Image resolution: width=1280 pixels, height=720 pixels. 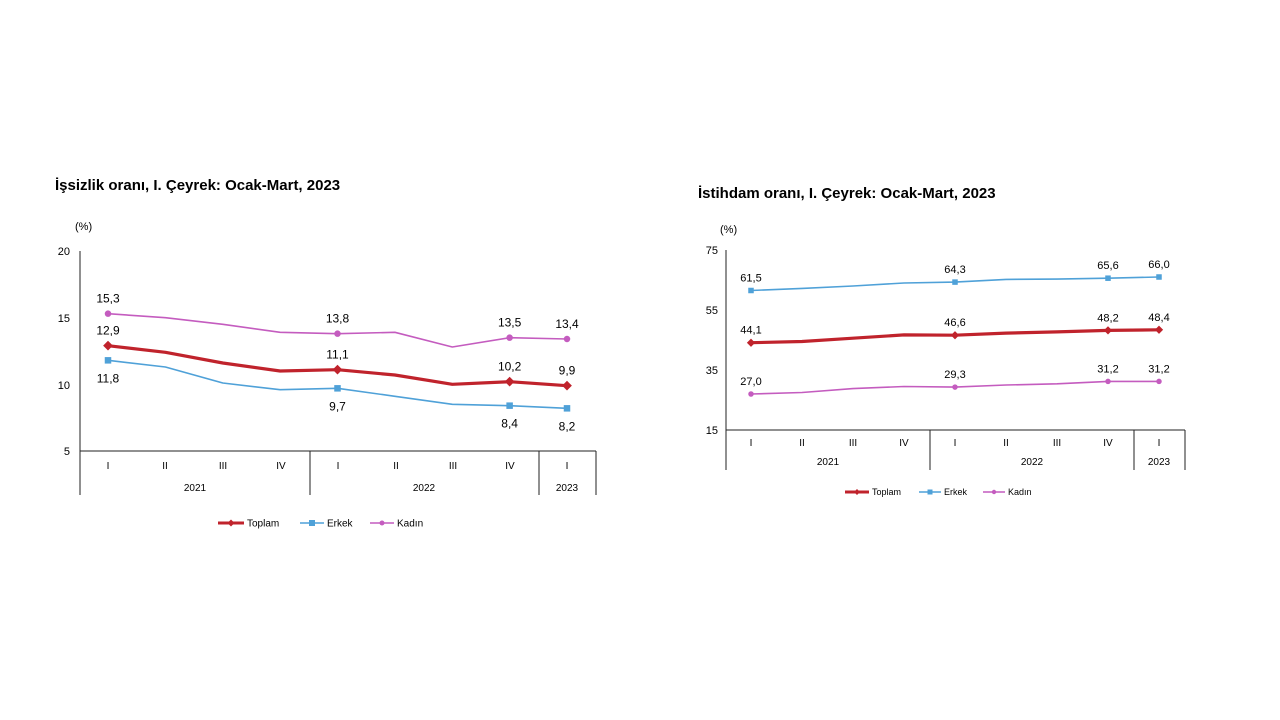 What do you see at coordinates (509, 424) in the screenshot?
I see `data-label: 8,4` at bounding box center [509, 424].